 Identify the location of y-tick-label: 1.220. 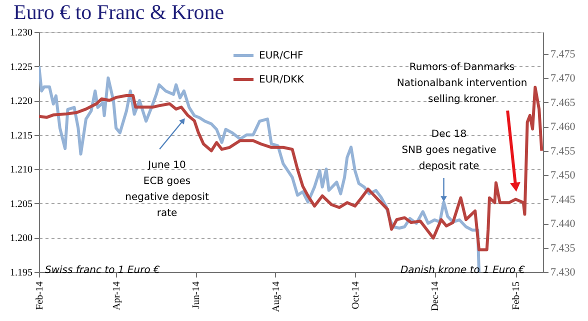
(21, 102).